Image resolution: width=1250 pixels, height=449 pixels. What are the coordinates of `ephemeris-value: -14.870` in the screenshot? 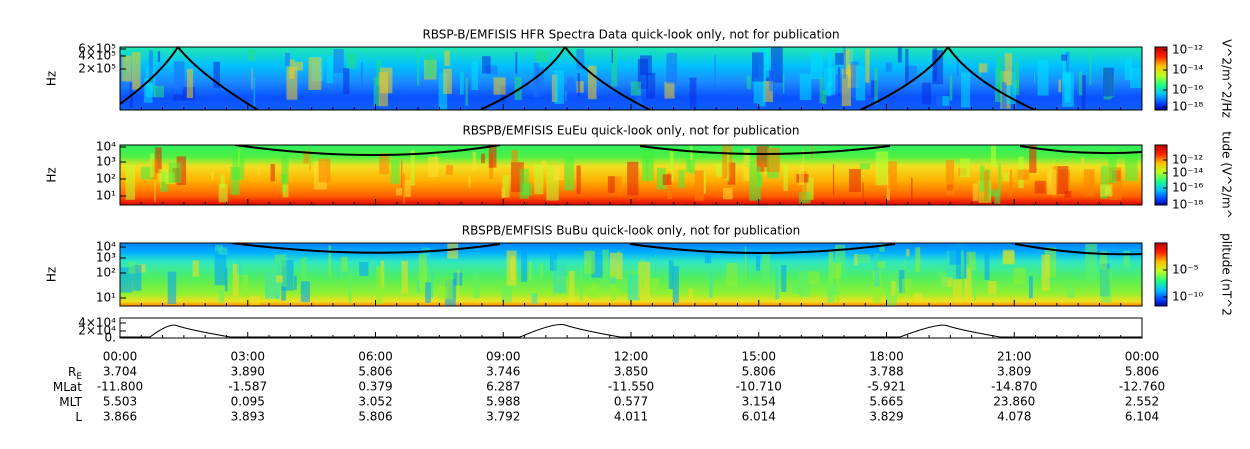 It's located at (1014, 387).